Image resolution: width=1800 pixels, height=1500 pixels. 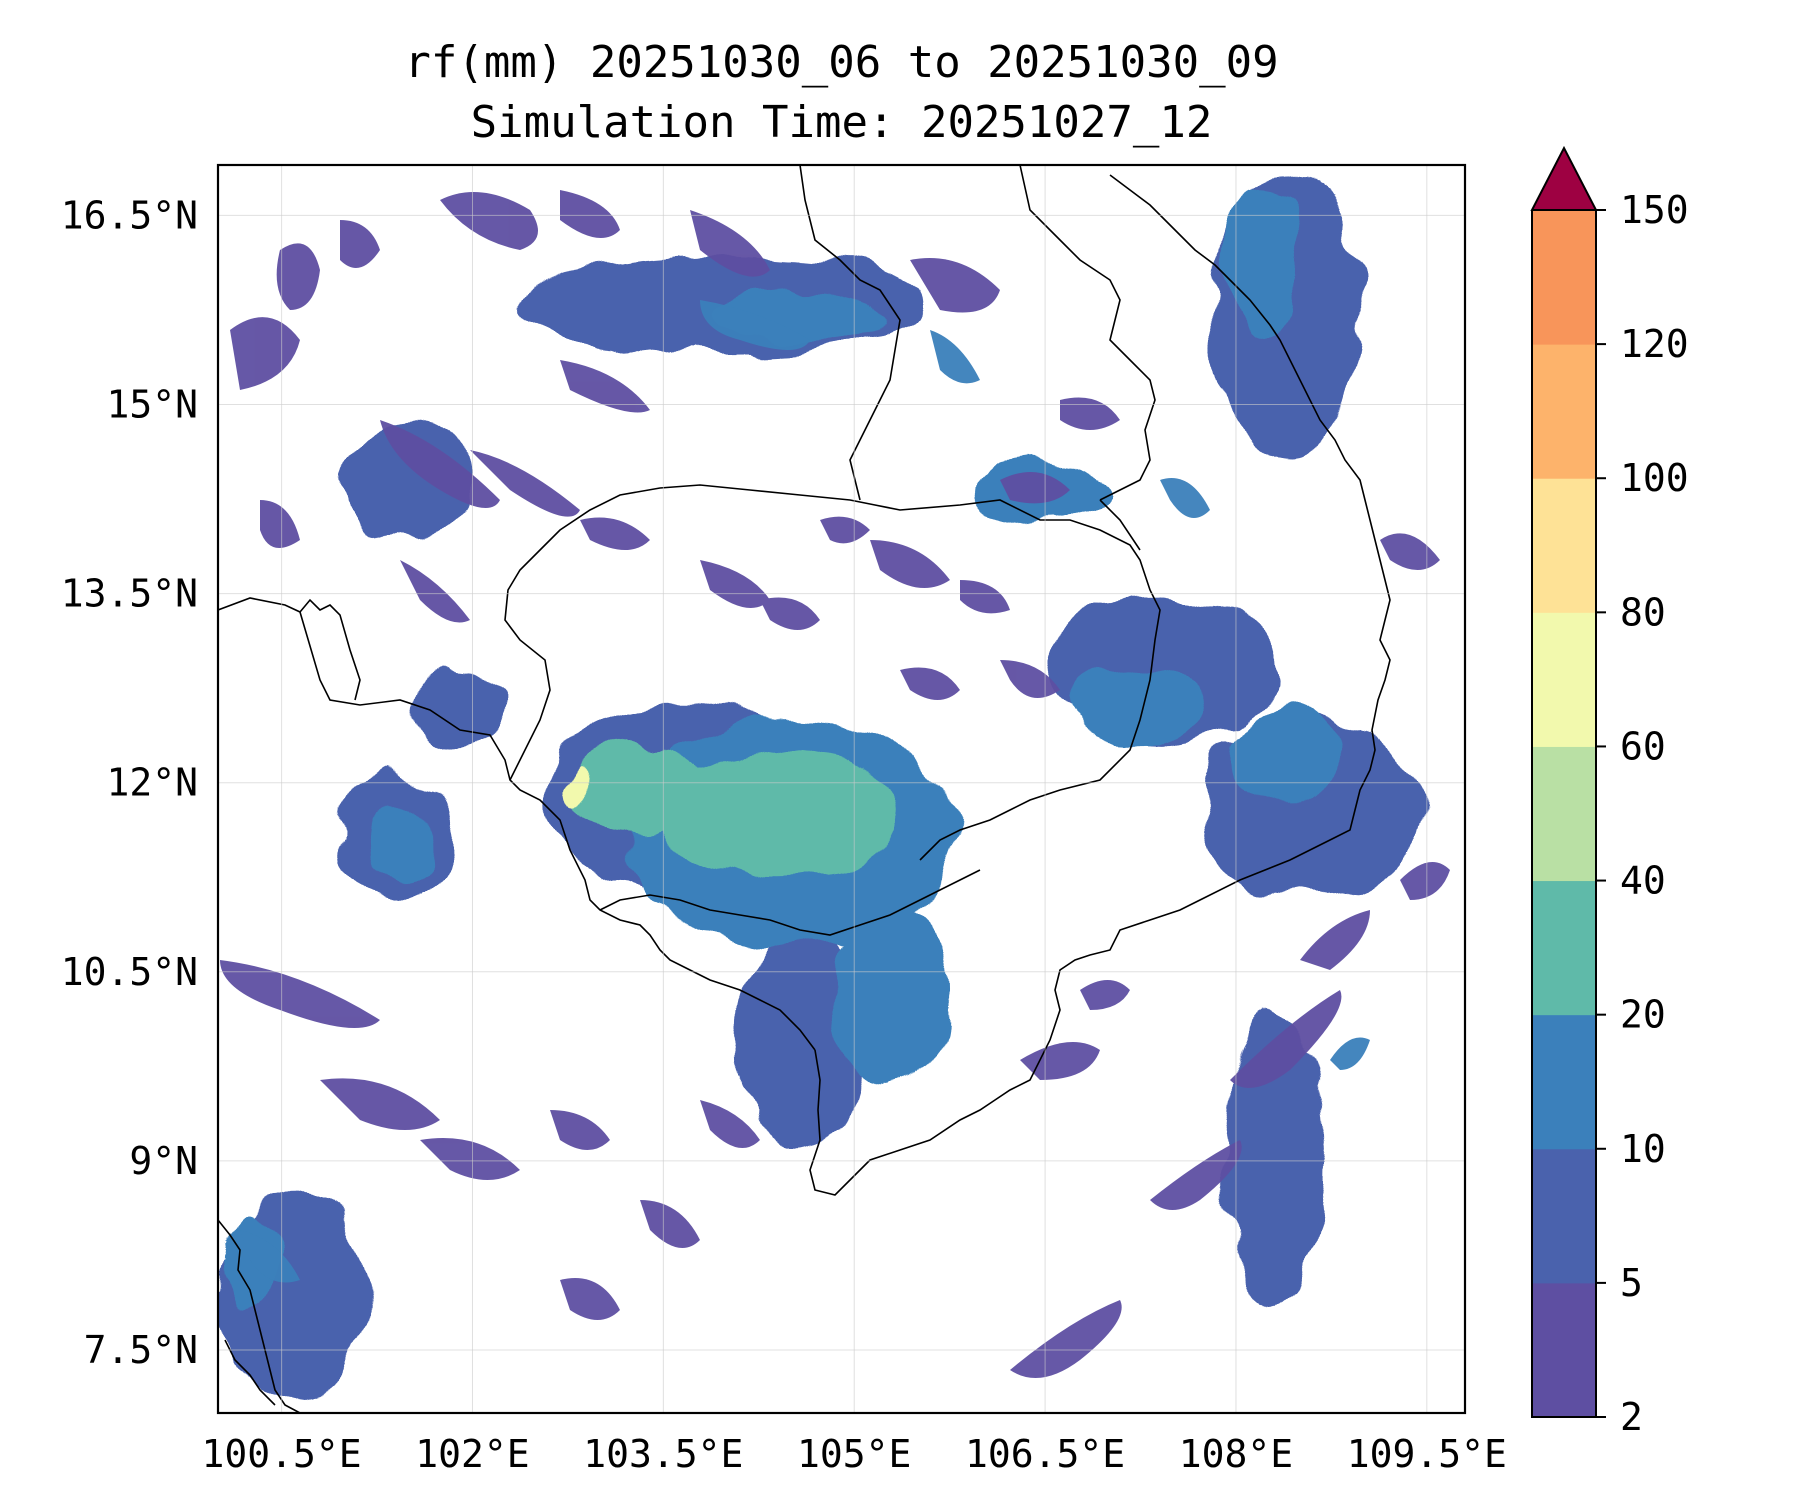 I want to click on lat-tick-label: 16.5°N, so click(x=129, y=215).